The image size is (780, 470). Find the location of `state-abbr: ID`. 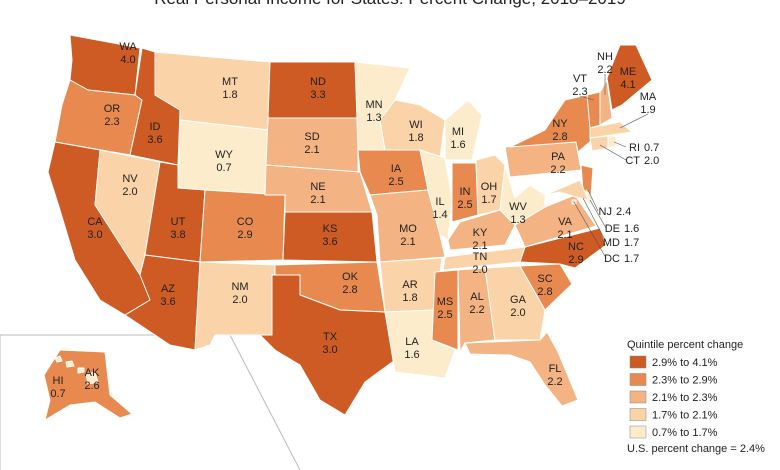

state-abbr: ID is located at coordinates (155, 127).